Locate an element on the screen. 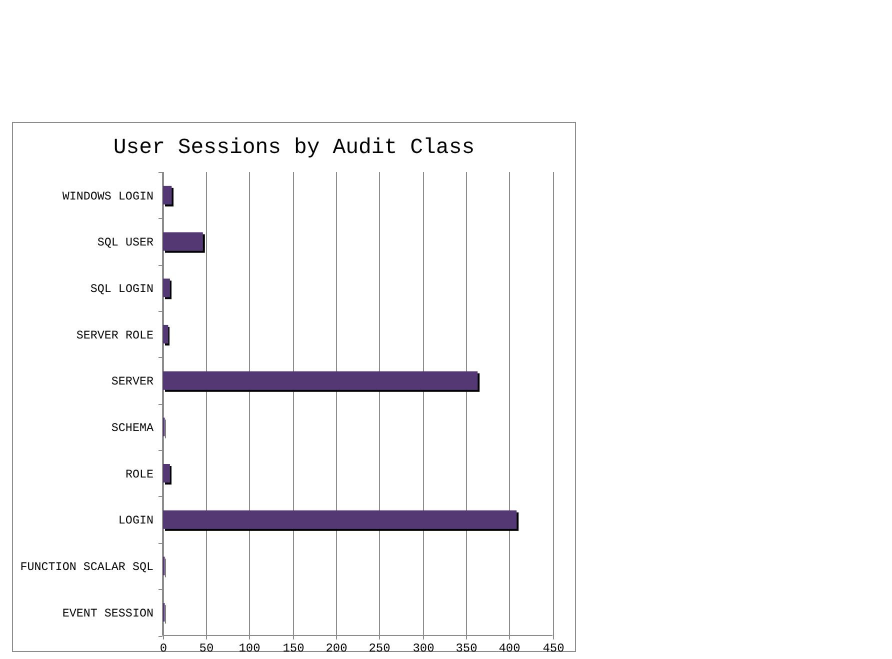 Image resolution: width=892 pixels, height=659 pixels. y-tick-label: SCHEMA is located at coordinates (132, 428).